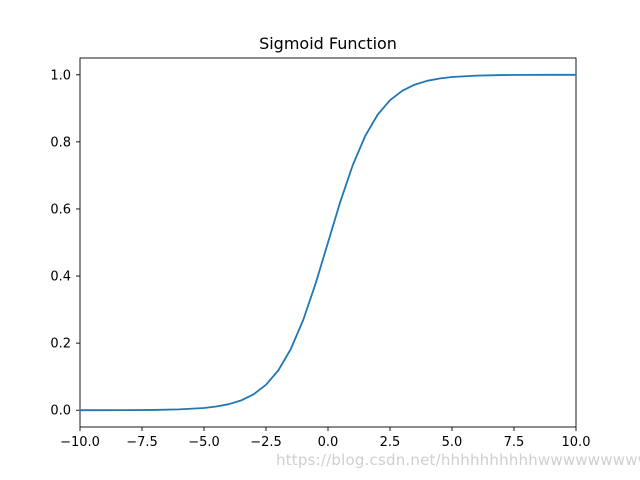  What do you see at coordinates (142, 442) in the screenshot?
I see `x-tick-label: −7.5` at bounding box center [142, 442].